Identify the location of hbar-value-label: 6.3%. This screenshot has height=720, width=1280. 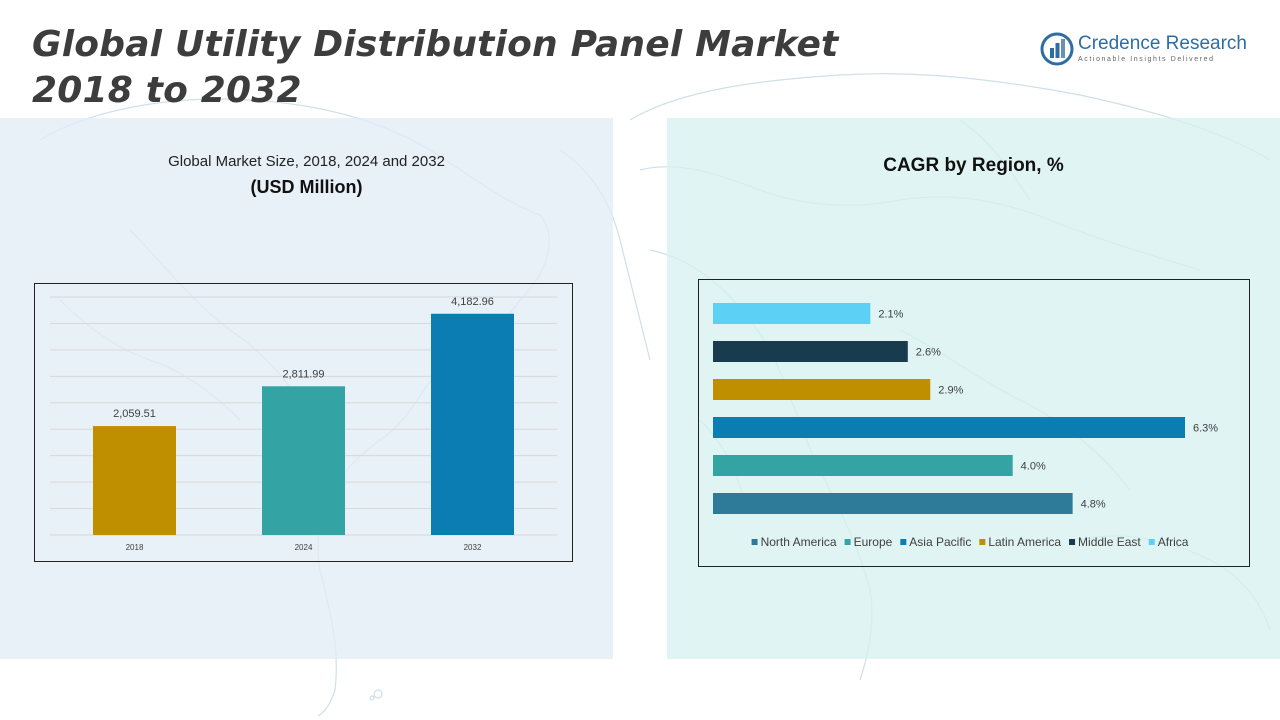
(1205, 429).